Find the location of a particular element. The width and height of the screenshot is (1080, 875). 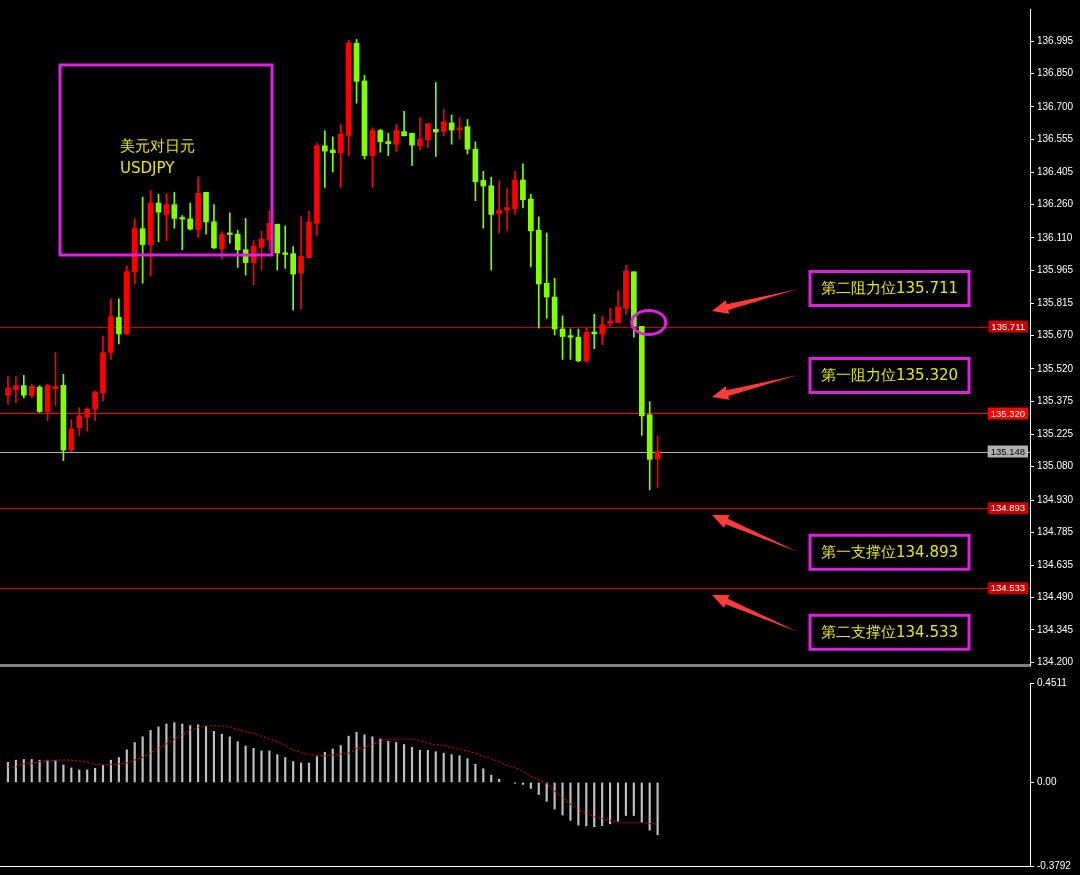

y-tick-label: 136.850 is located at coordinates (1055, 73).